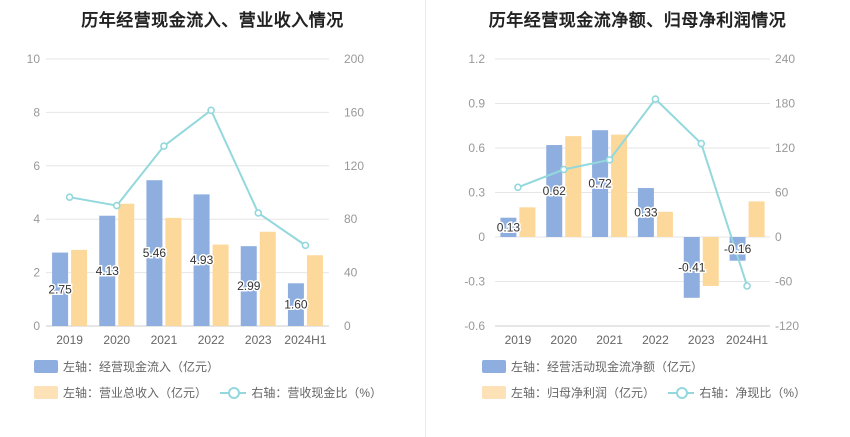 The height and width of the screenshot is (437, 850). What do you see at coordinates (135, 393) in the screenshot?
I see `legend-label: 左轴：营业总收入（亿元）` at bounding box center [135, 393].